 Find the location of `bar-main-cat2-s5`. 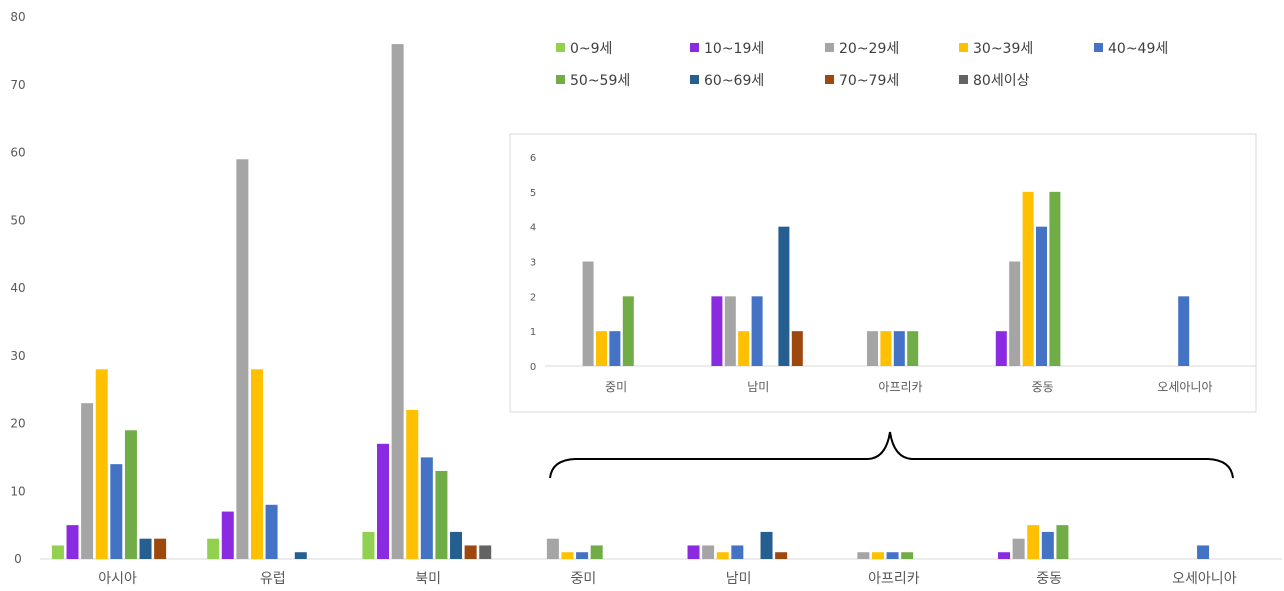

bar-main-cat2-s5 is located at coordinates (441, 514).